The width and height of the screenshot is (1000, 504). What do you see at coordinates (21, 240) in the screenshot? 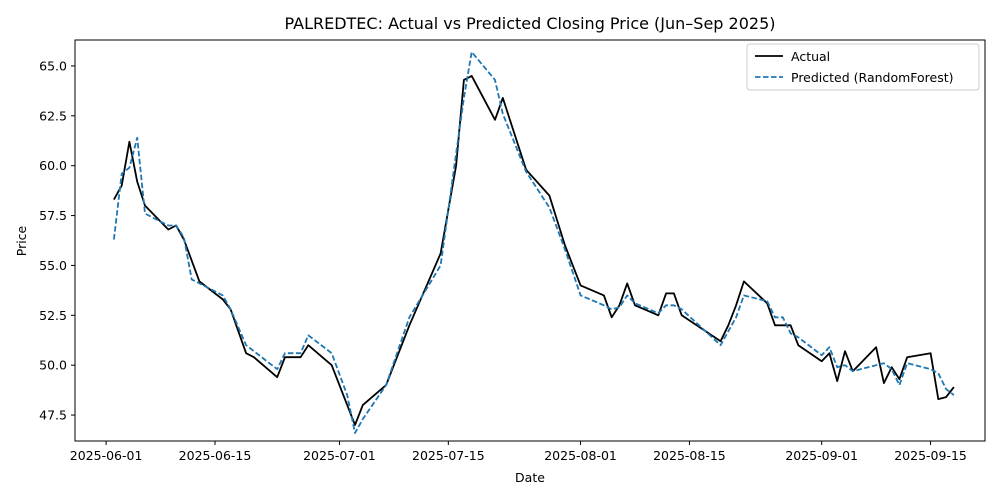
I see `y-axis-label: Price` at bounding box center [21, 240].